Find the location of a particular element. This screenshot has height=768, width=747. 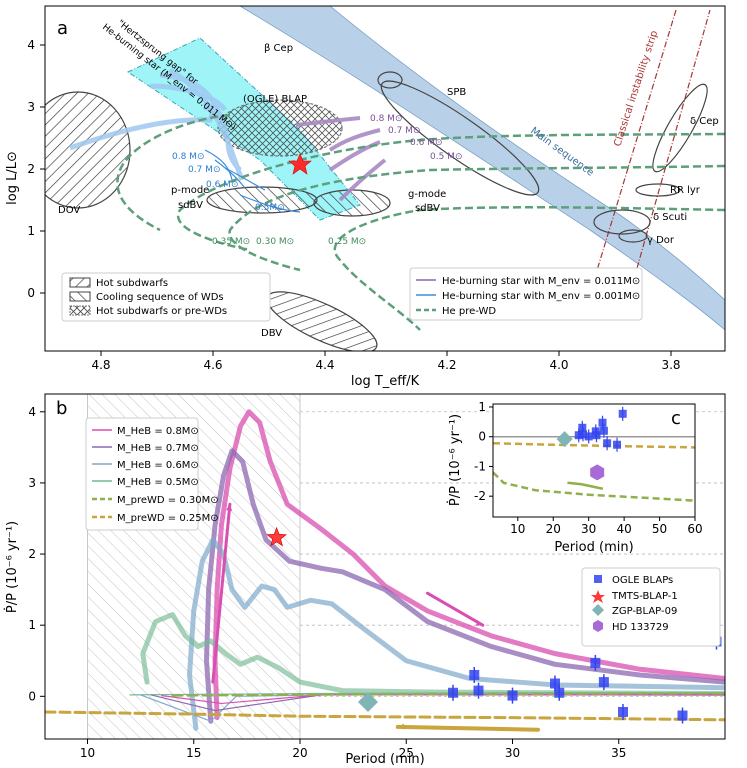

legend-mheb-0.5: M_HeB = 0.5M⊙ is located at coordinates (158, 482).